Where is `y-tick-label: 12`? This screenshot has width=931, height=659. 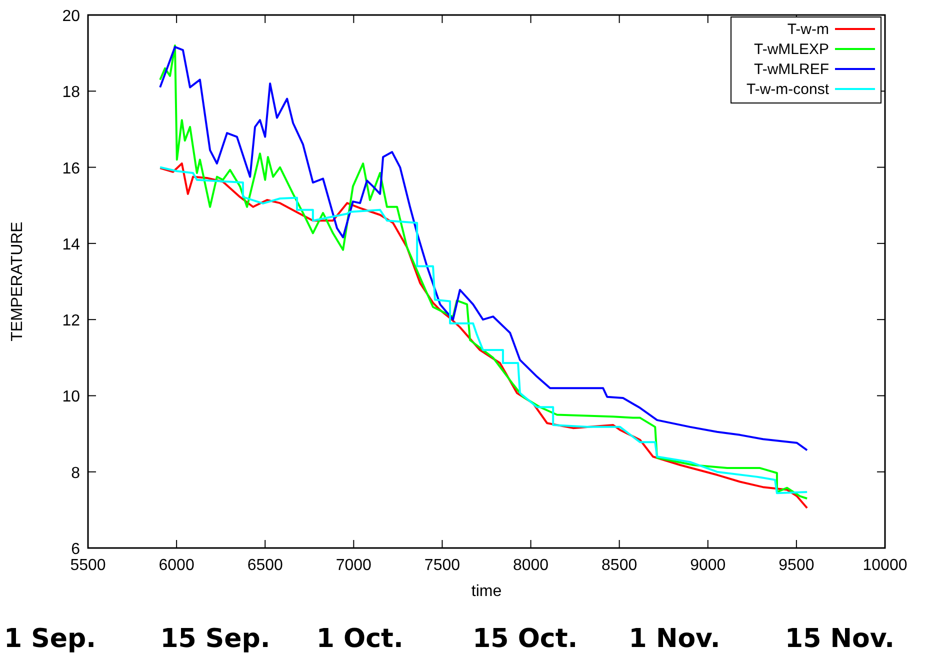
y-tick-label: 12 is located at coordinates (71, 321).